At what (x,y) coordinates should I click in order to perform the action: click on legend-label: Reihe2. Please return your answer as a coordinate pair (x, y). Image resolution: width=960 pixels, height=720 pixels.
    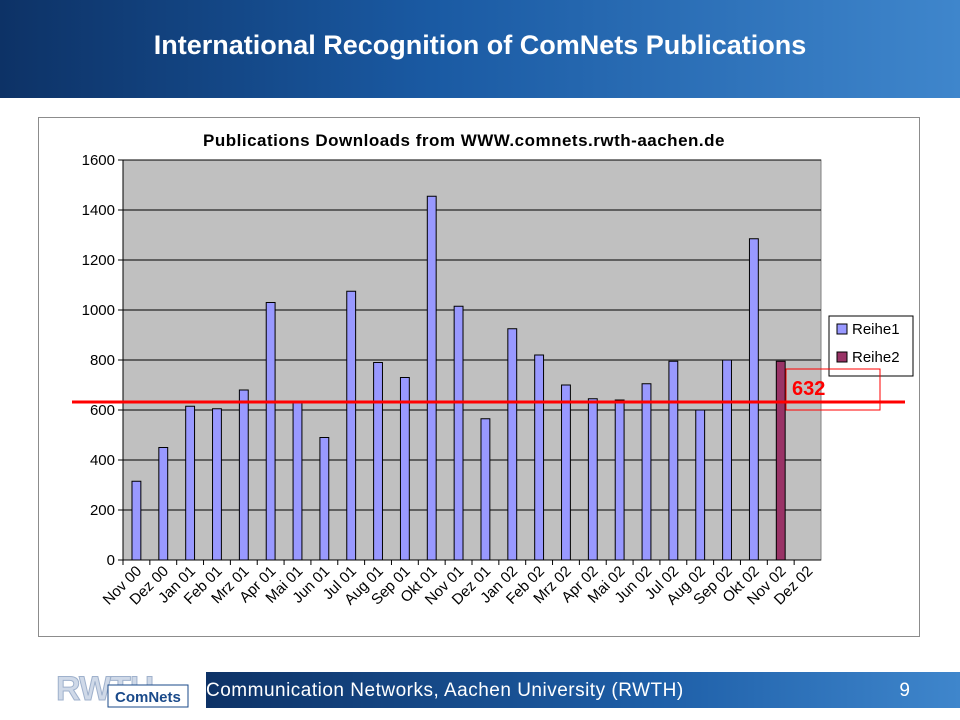
    Looking at the image, I should click on (876, 357).